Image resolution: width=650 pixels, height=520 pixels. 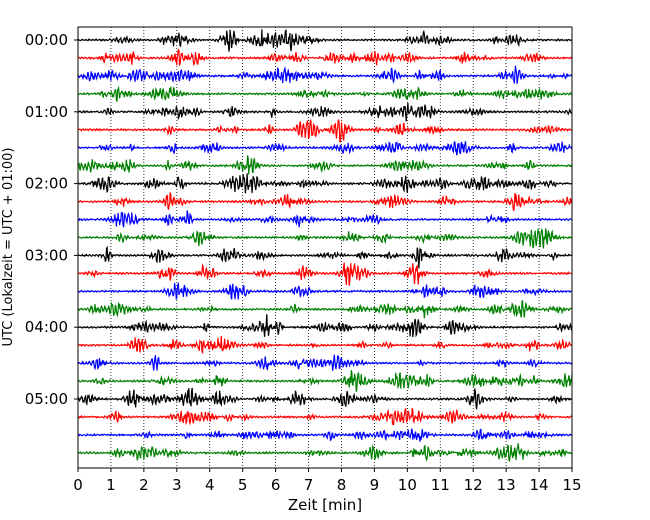 What do you see at coordinates (46, 255) in the screenshot?
I see `y-tick-label: 03:00` at bounding box center [46, 255].